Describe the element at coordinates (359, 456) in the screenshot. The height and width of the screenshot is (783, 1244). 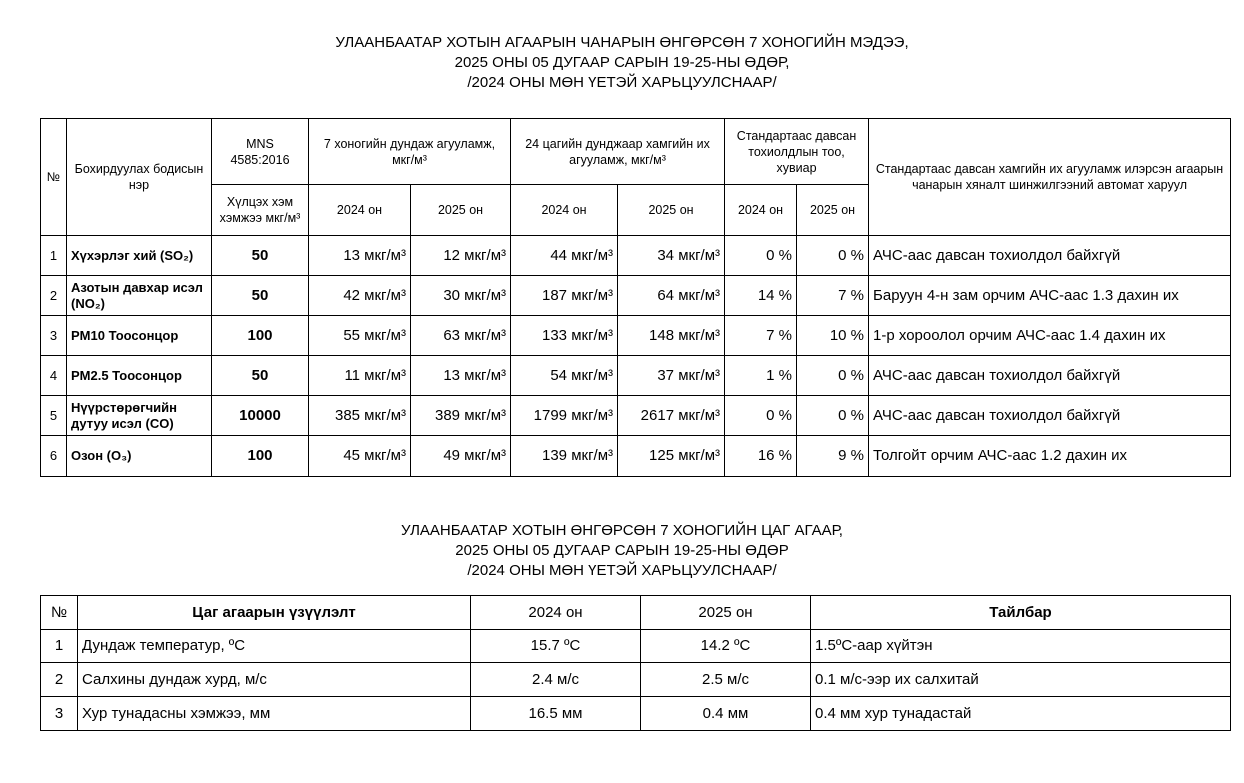
I see `avg-2024: 45 мкг/м³` at that location.